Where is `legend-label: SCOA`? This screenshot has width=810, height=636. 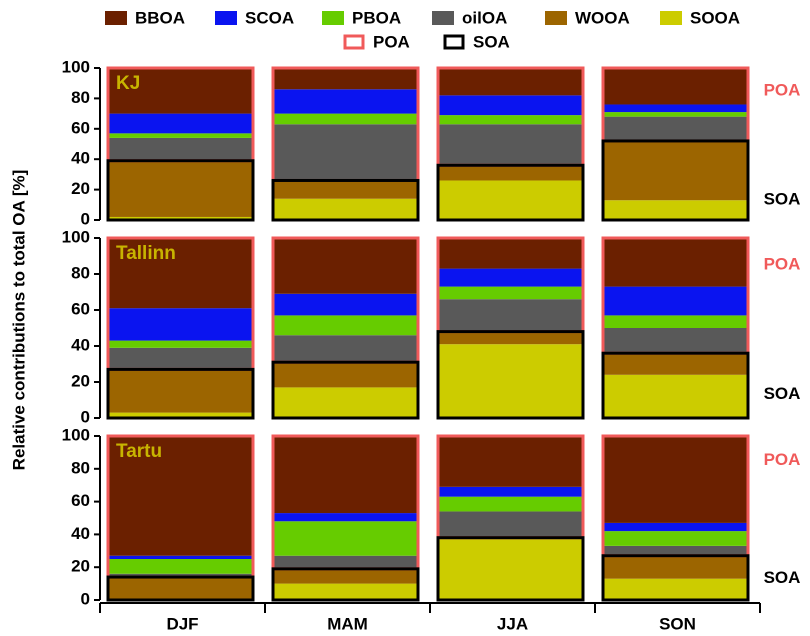
legend-label: SCOA is located at coordinates (269, 17).